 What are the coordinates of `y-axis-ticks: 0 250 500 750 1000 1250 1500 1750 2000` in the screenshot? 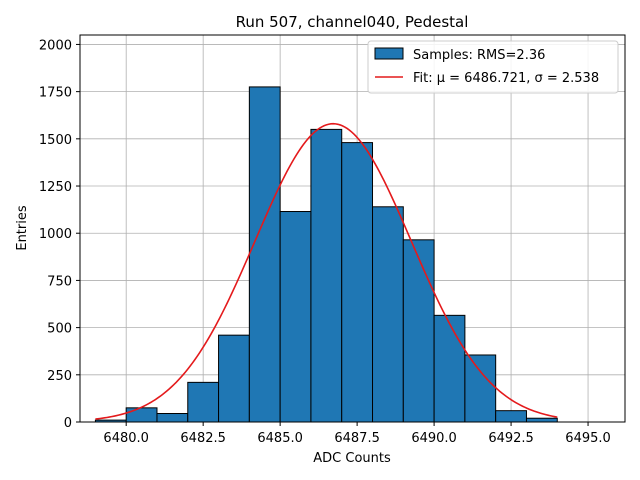 It's located at (59, 234).